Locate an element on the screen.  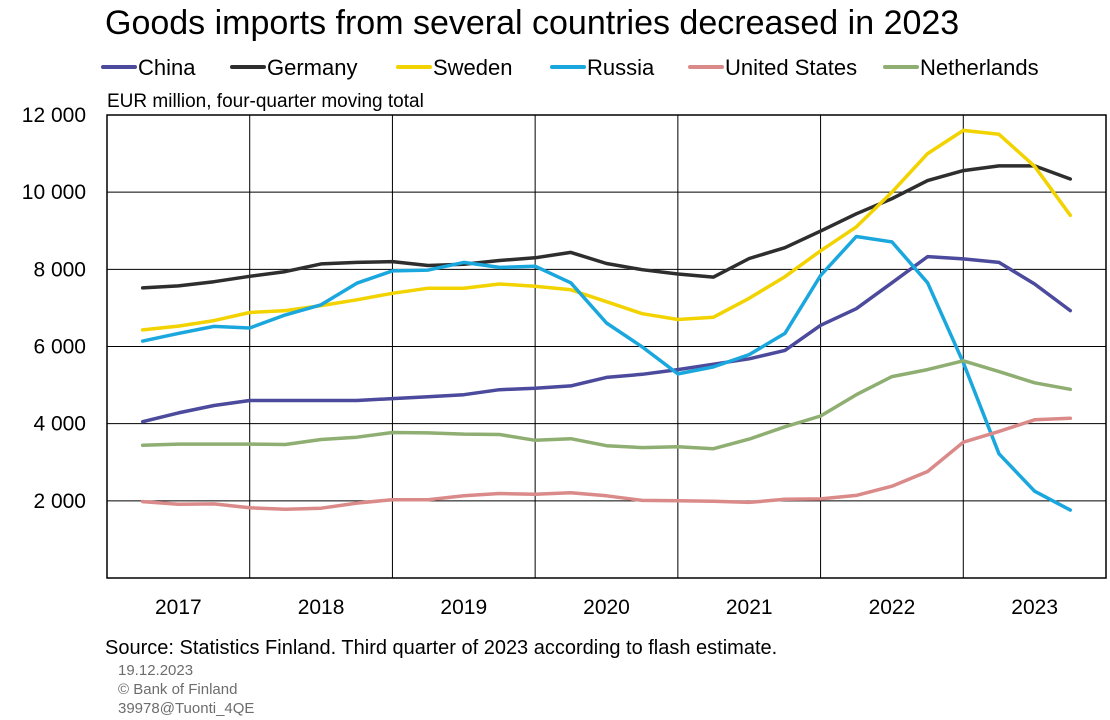
legend-label: China is located at coordinates (167, 67).